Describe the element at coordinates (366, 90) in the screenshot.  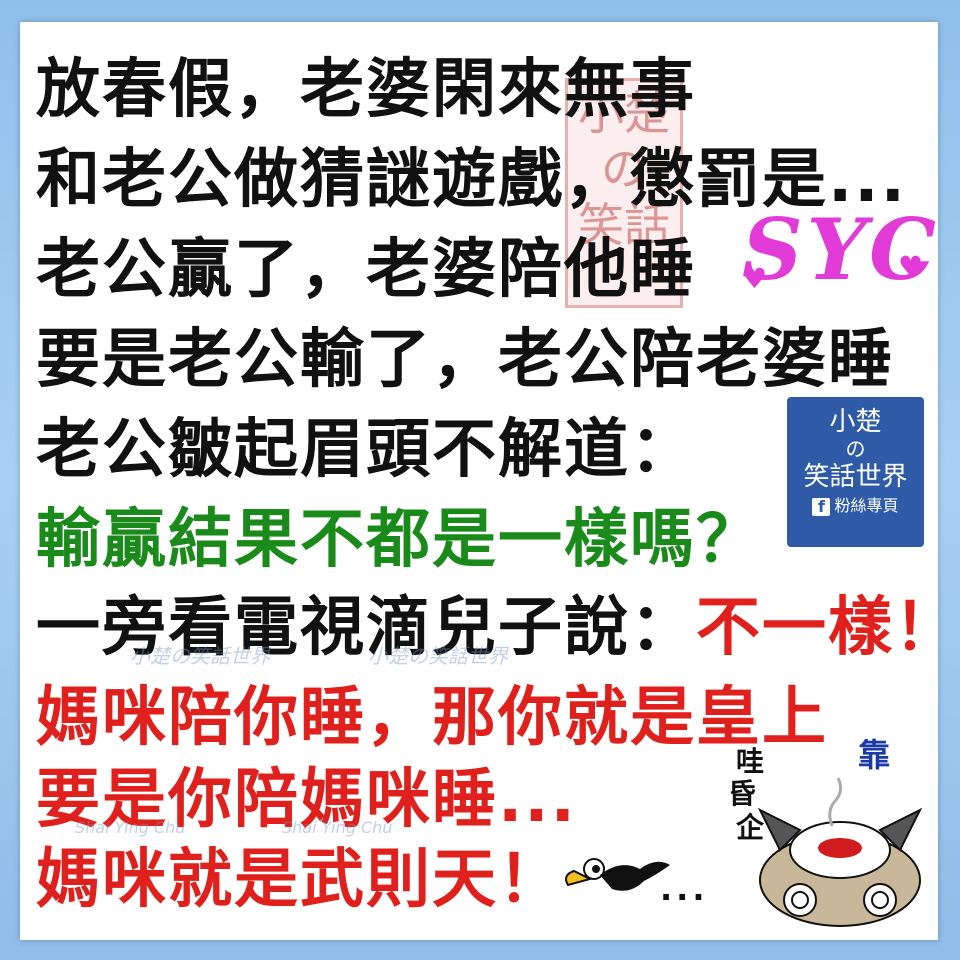
I see `joke-line-1: 放春假，老婆閑來無事` at that location.